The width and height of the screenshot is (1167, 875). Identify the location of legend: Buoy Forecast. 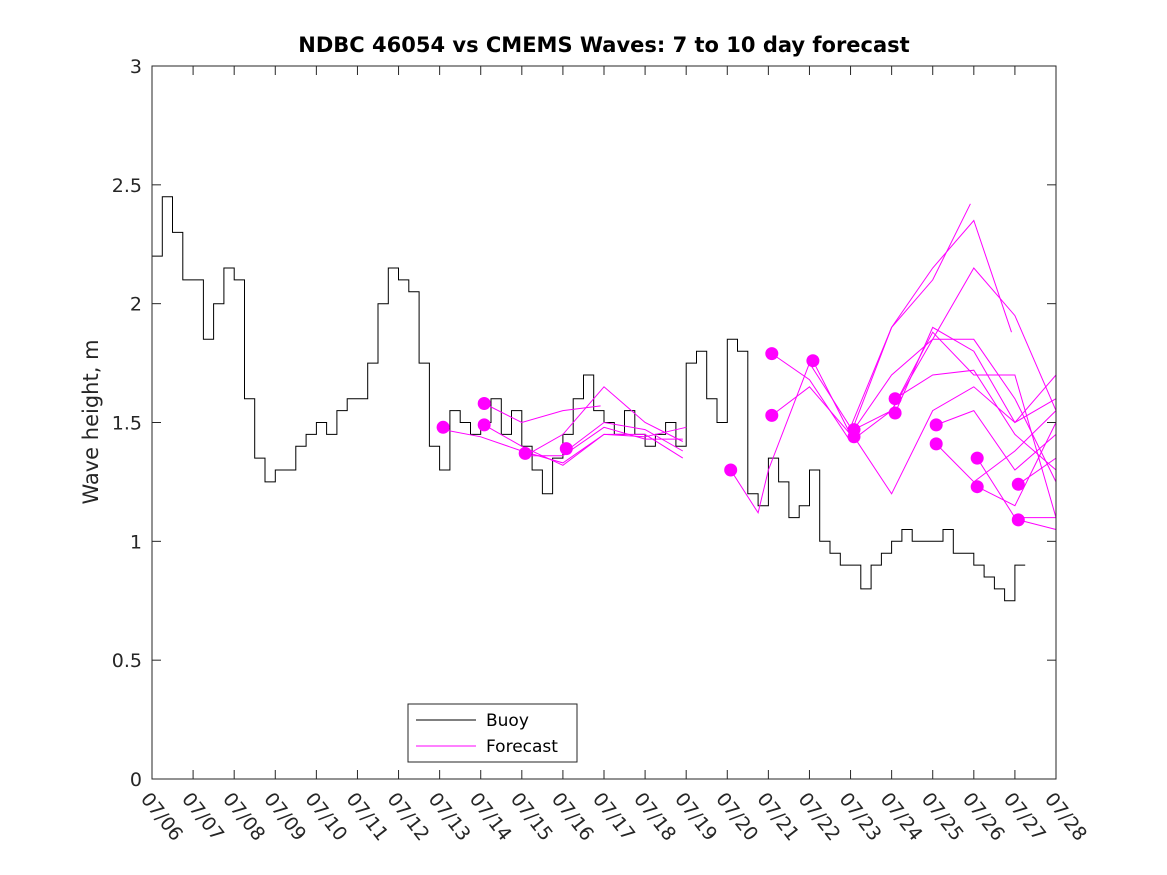
(492, 733).